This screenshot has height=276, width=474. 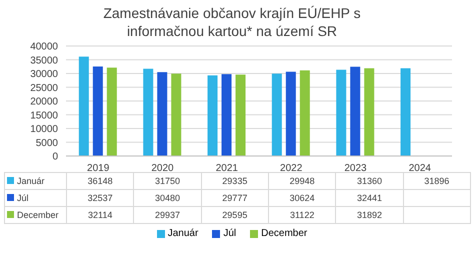 I want to click on data-label: 30624, so click(x=302, y=198).